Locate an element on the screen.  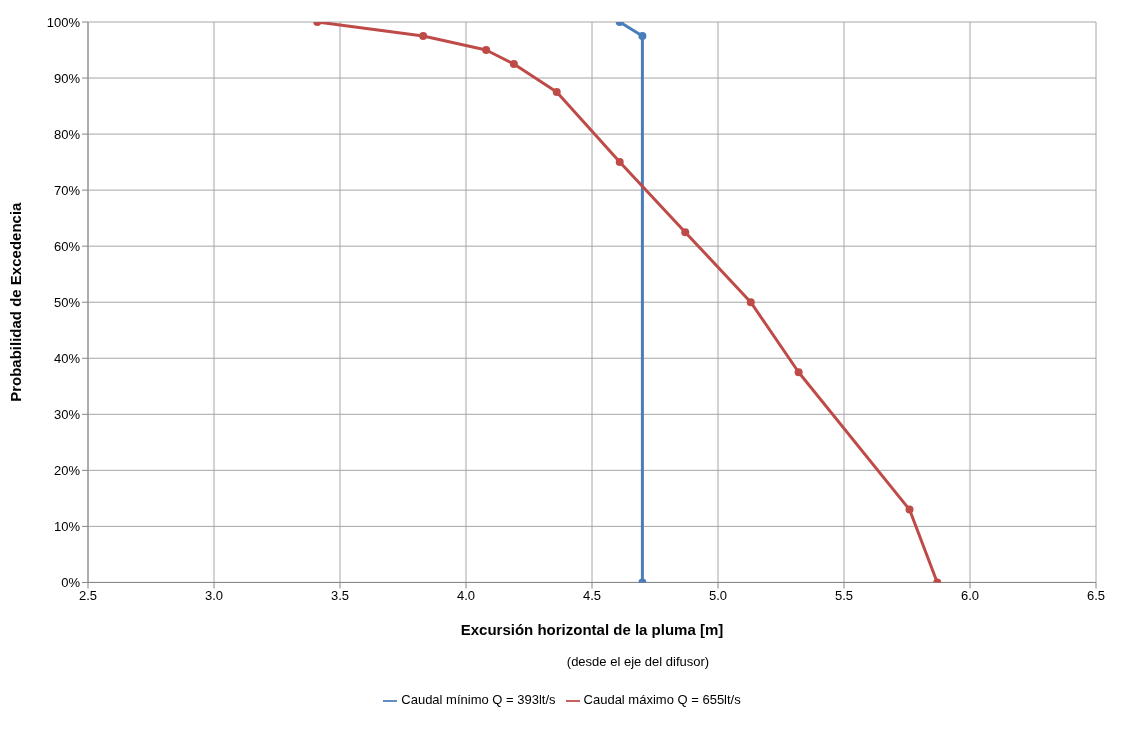
text: (desde el eje del difusor) is located at coordinates (638, 661).